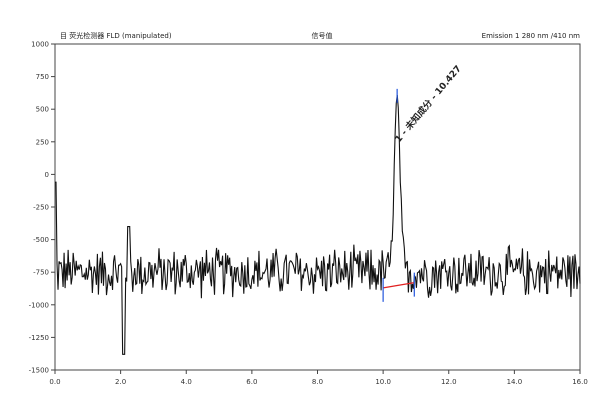 The image size is (593, 418). Describe the element at coordinates (515, 382) in the screenshot. I see `x-tick-label: 14.0` at that location.